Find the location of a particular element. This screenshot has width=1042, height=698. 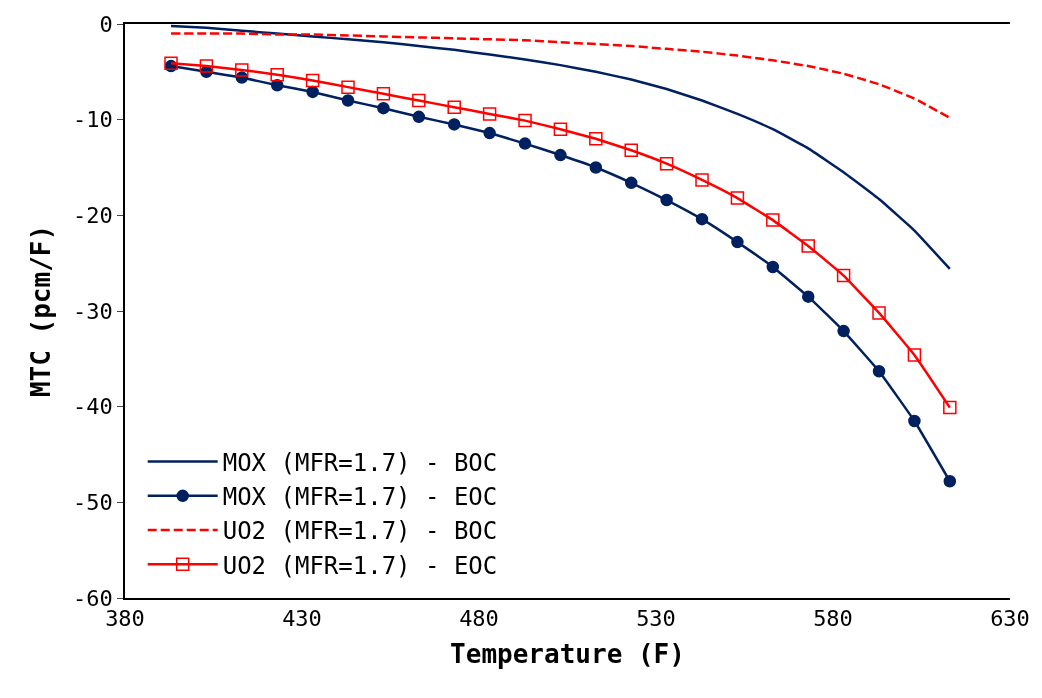

y-tick-label: -20 is located at coordinates (93, 216).